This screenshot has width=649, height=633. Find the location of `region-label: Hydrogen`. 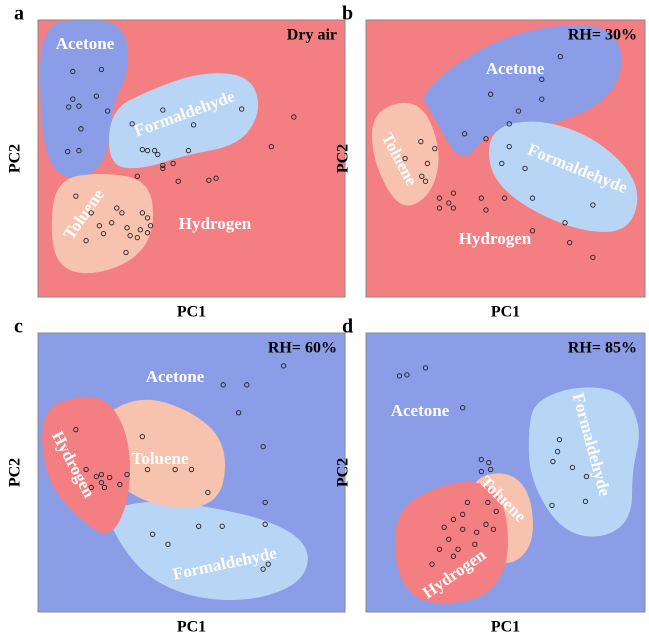

region-label: Hydrogen is located at coordinates (215, 223).